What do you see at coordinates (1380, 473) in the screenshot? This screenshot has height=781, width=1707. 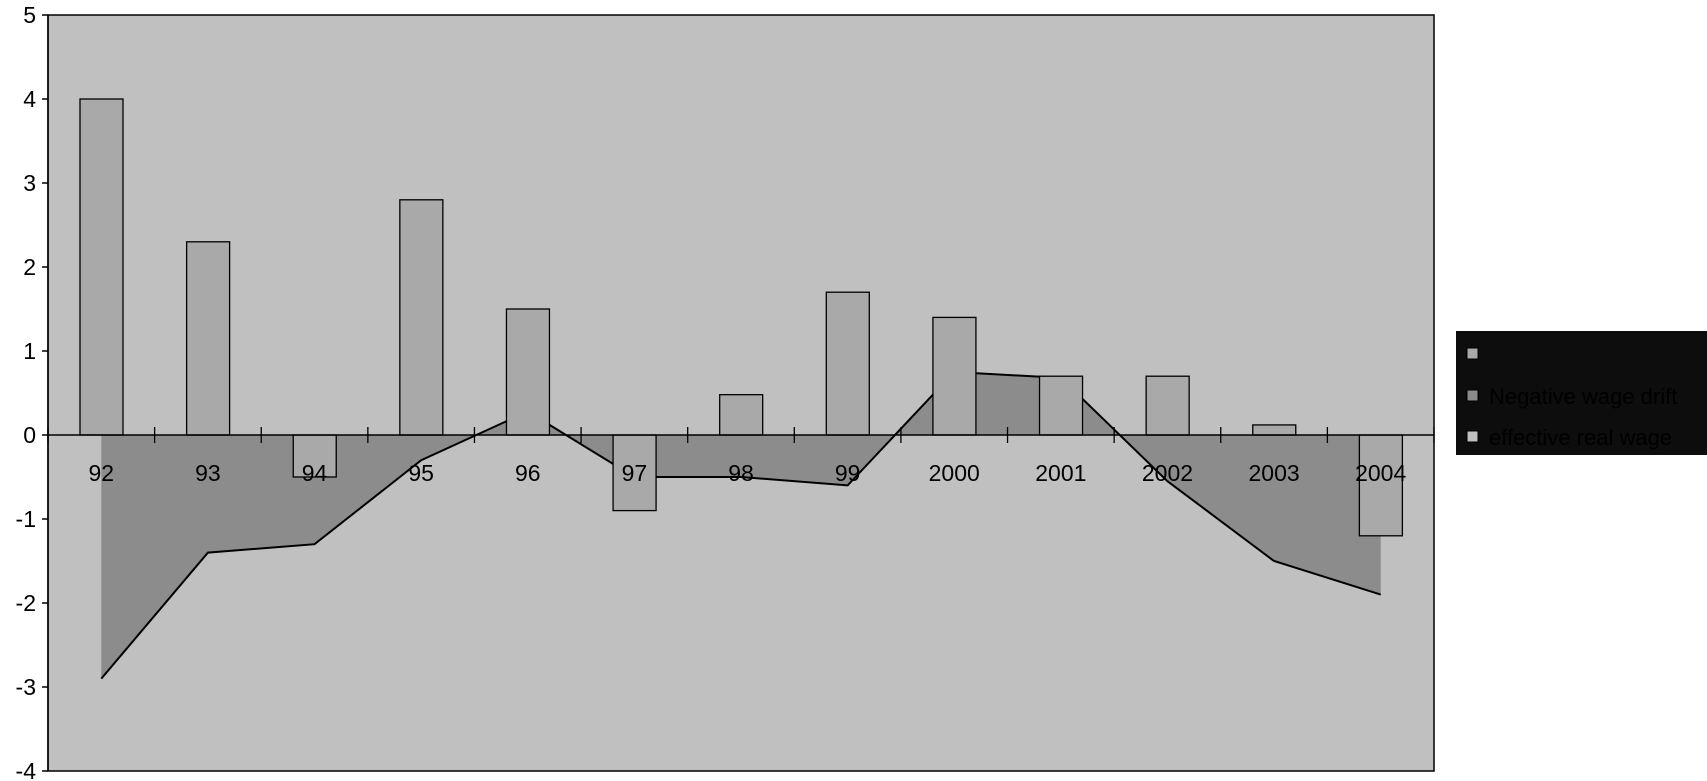 I see `x-tick-label: 2004` at bounding box center [1380, 473].